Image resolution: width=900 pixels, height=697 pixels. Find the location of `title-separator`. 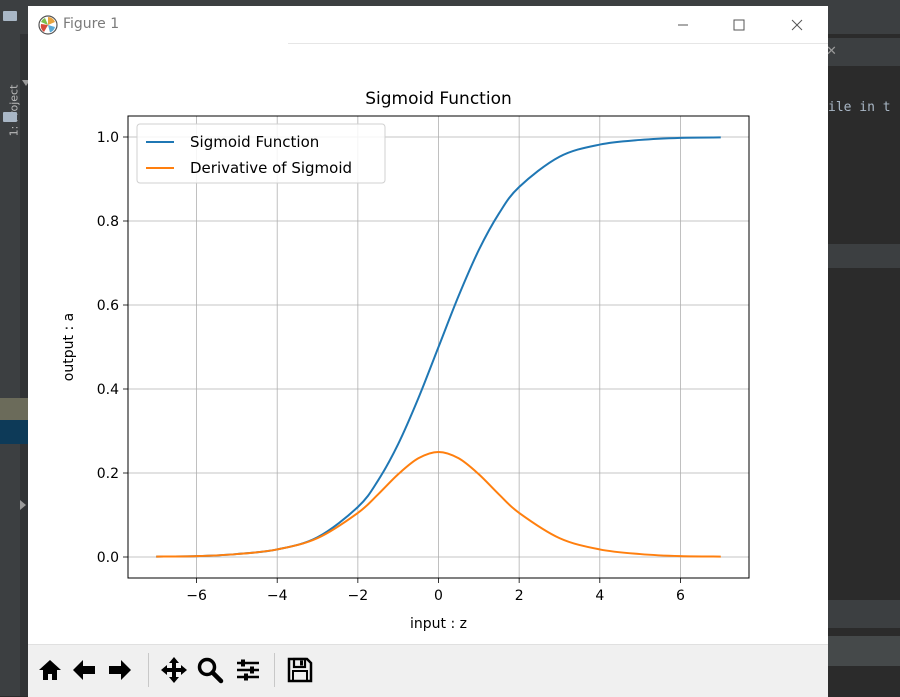

title-separator is located at coordinates (558, 43).